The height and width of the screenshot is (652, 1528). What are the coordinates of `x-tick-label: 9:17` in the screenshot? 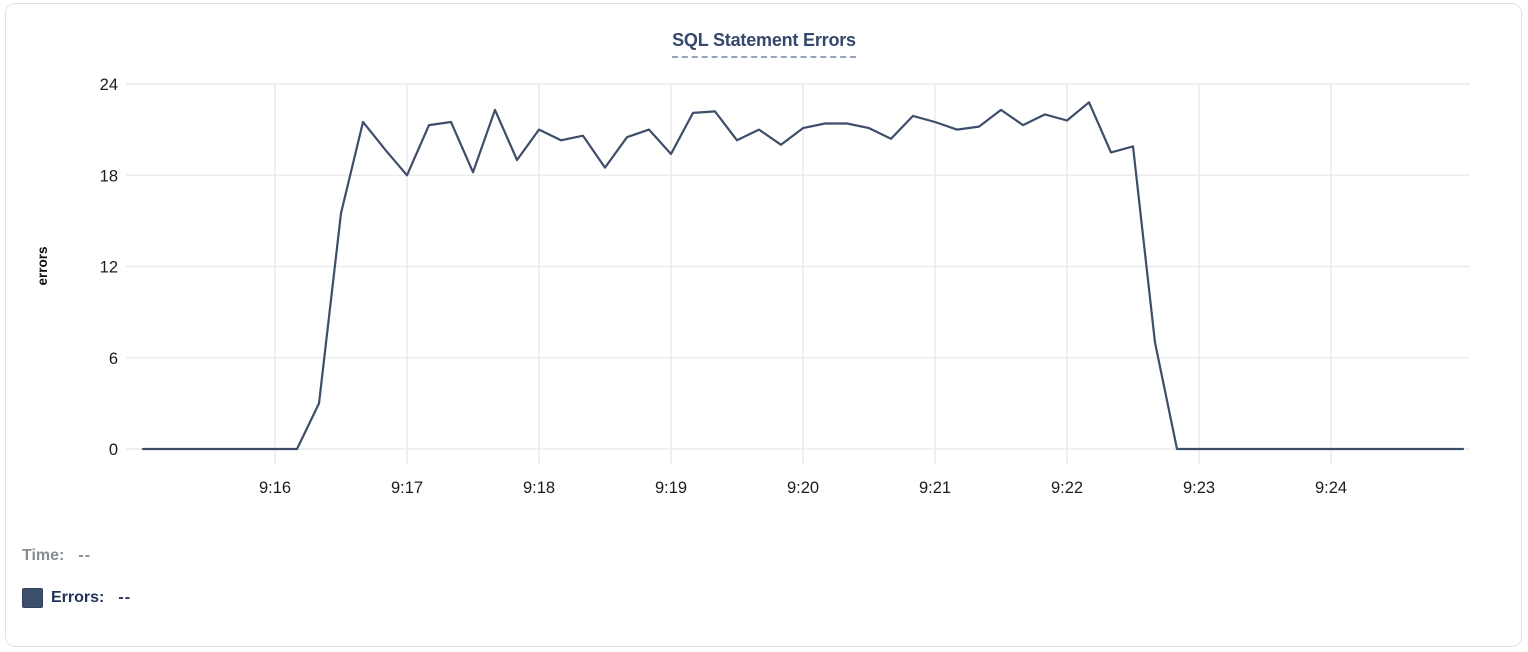 It's located at (407, 488).